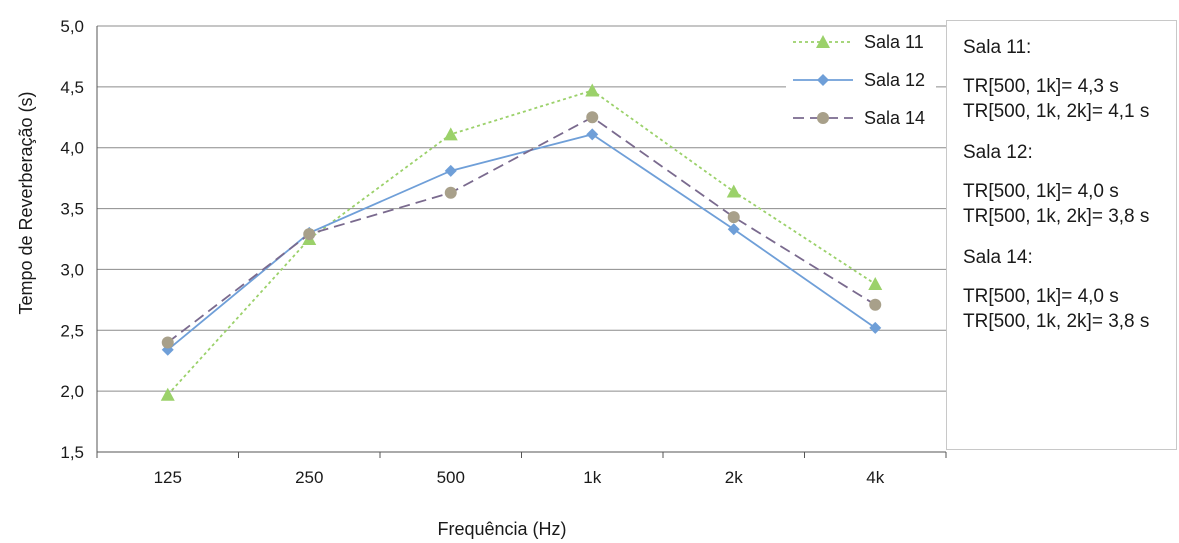 The height and width of the screenshot is (543, 1179). What do you see at coordinates (72, 269) in the screenshot?
I see `y-tick-label: 3,0` at bounding box center [72, 269].